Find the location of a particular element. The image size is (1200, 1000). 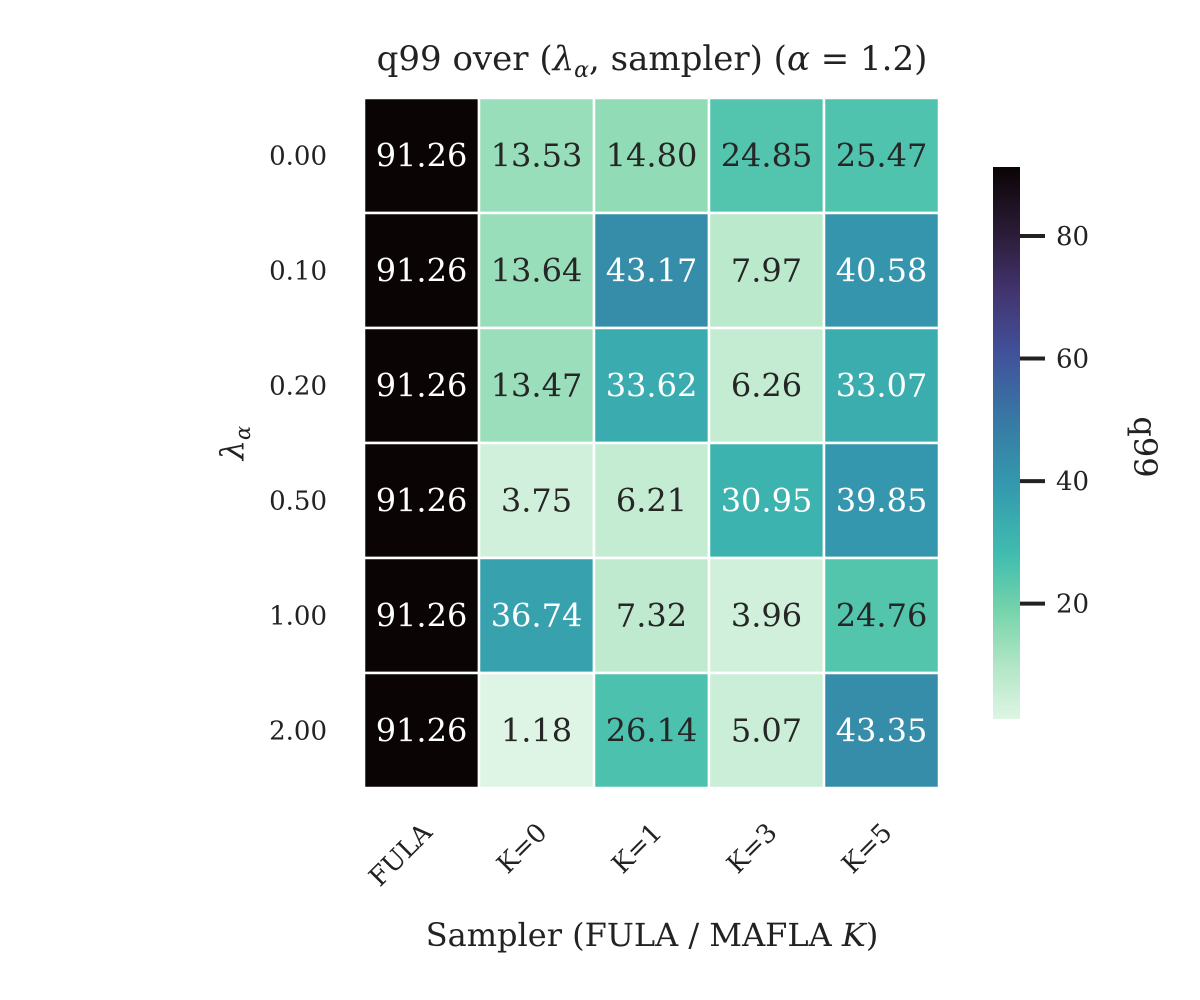

cell-value-label: 1.18 is located at coordinates (536, 731).